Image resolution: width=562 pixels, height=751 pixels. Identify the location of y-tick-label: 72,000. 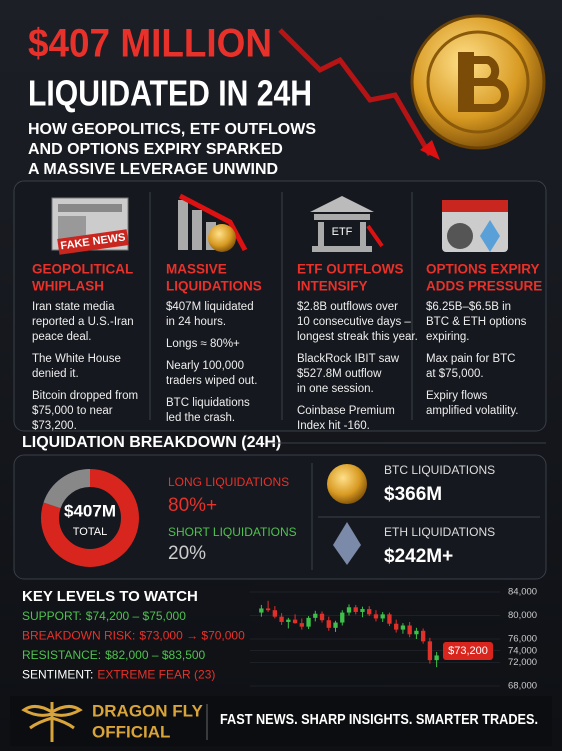
(522, 662).